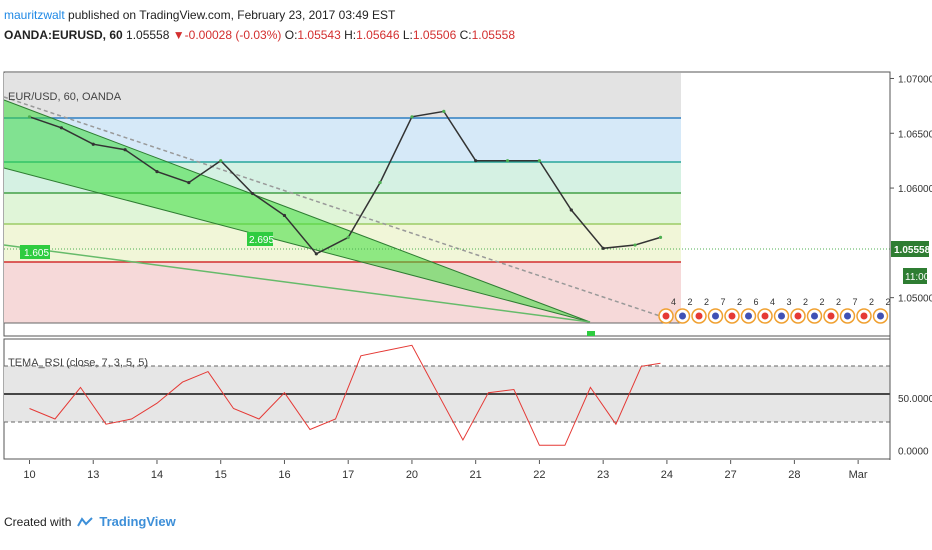 This screenshot has height=550, width=932. What do you see at coordinates (493, 35) in the screenshot?
I see `close-value: 1.05558` at bounding box center [493, 35].